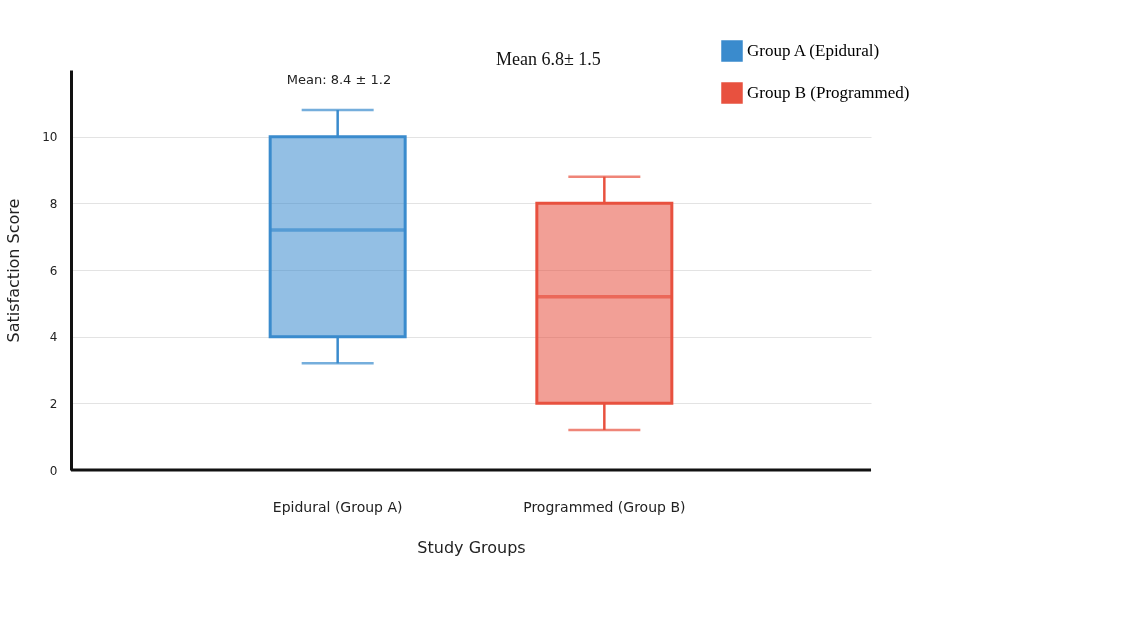 The width and height of the screenshot is (1148, 621). Describe the element at coordinates (604, 506) in the screenshot. I see `x-tick-label: Programmed (Group B)` at that location.